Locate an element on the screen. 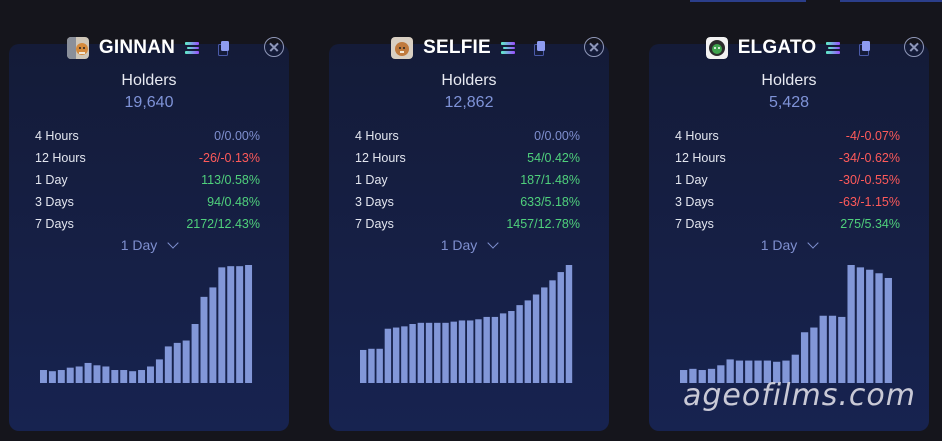 This screenshot has width=942, height=441. watermark: ageofilms.com is located at coordinates (799, 395).